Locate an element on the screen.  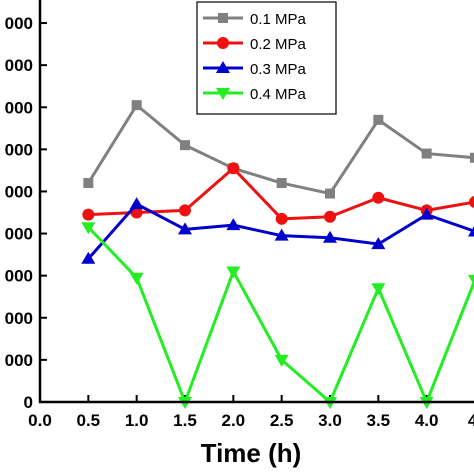
x-tick-label: 4.0 is located at coordinates (427, 420).